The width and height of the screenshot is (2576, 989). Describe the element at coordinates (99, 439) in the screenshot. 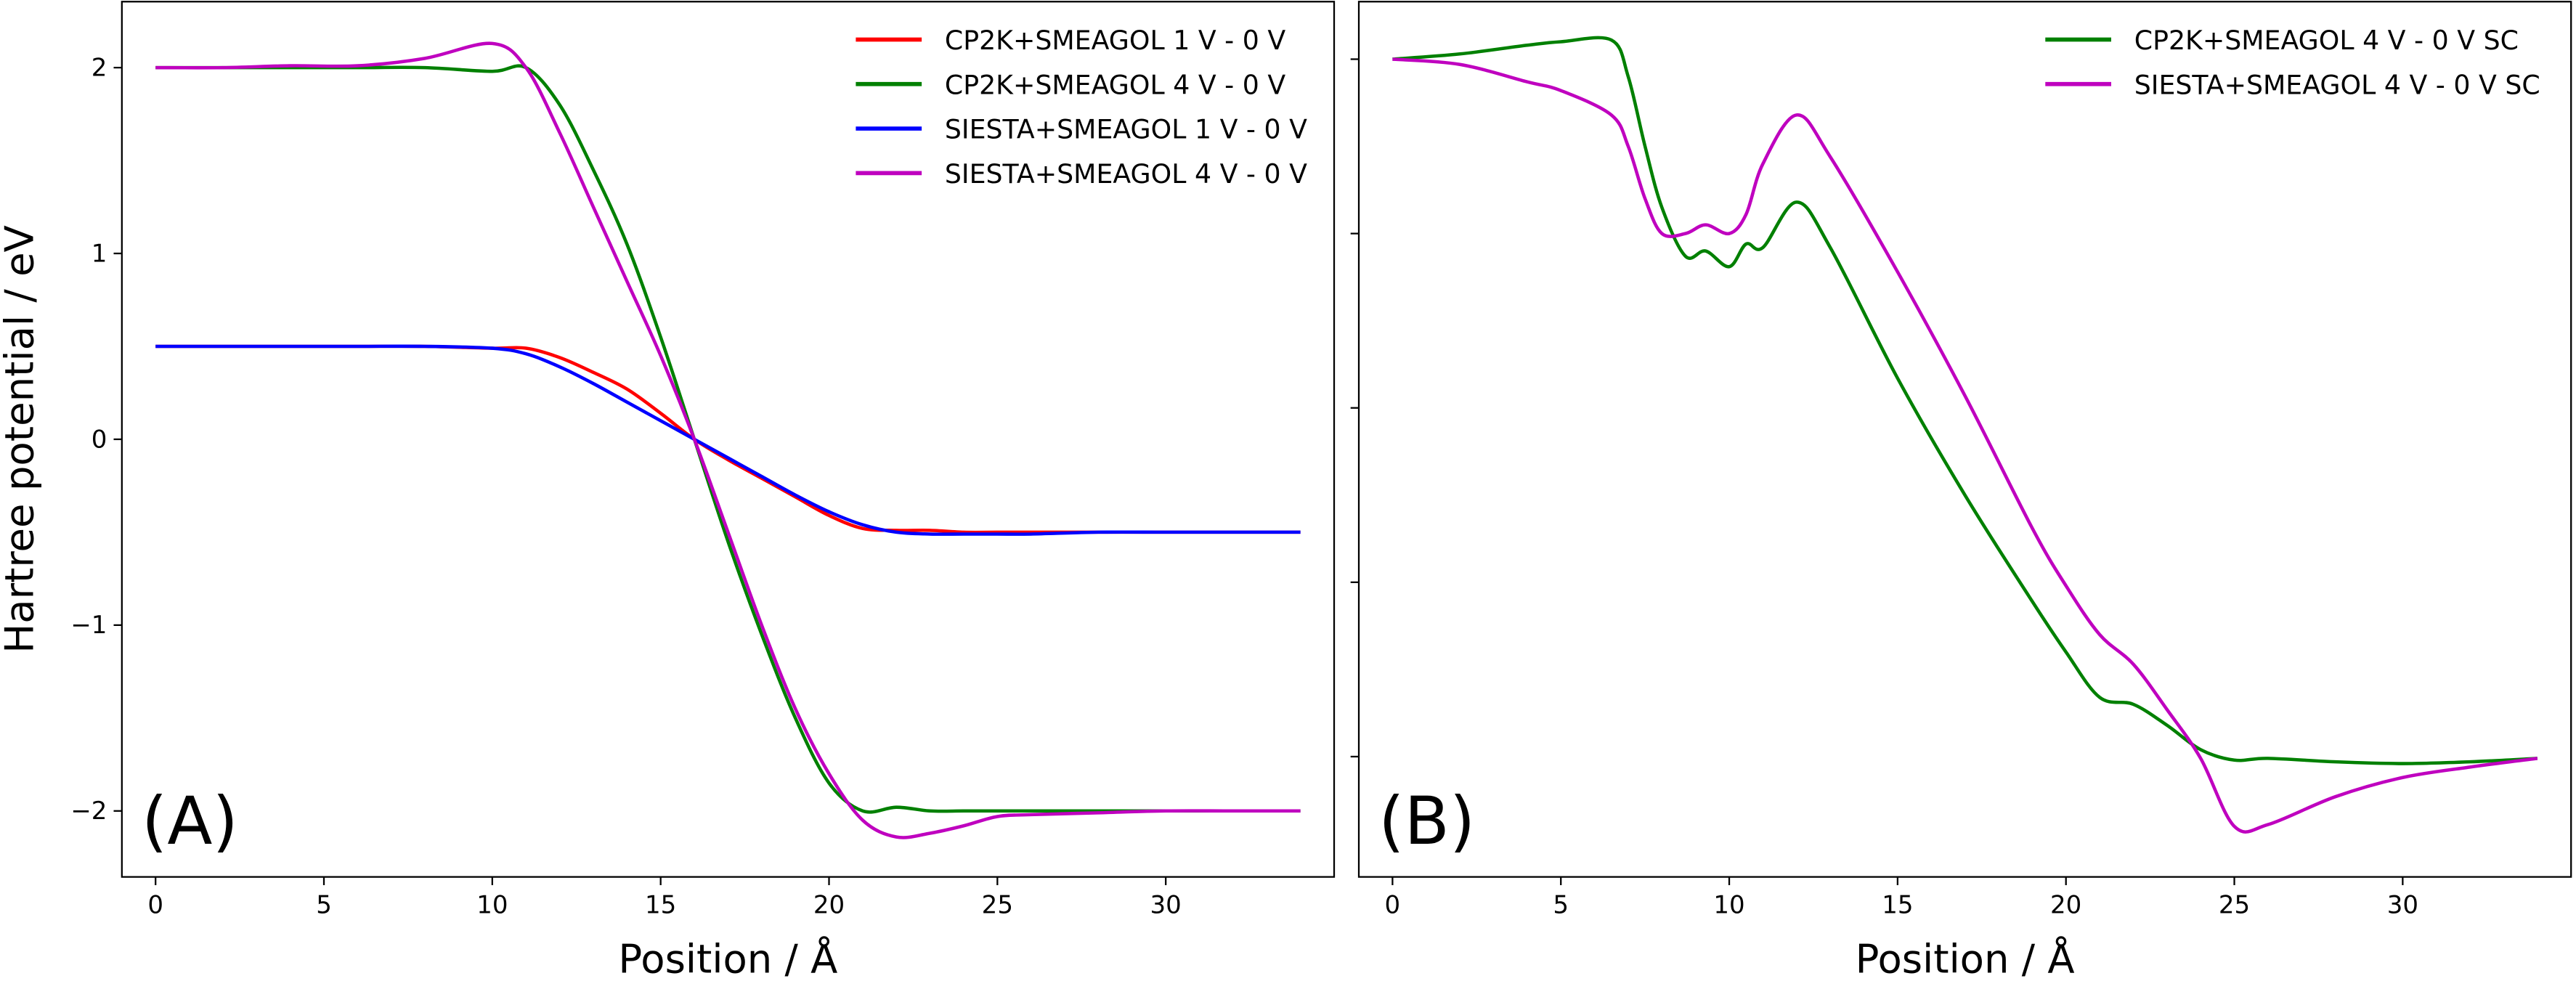

I see `y-tick-label: 0` at that location.